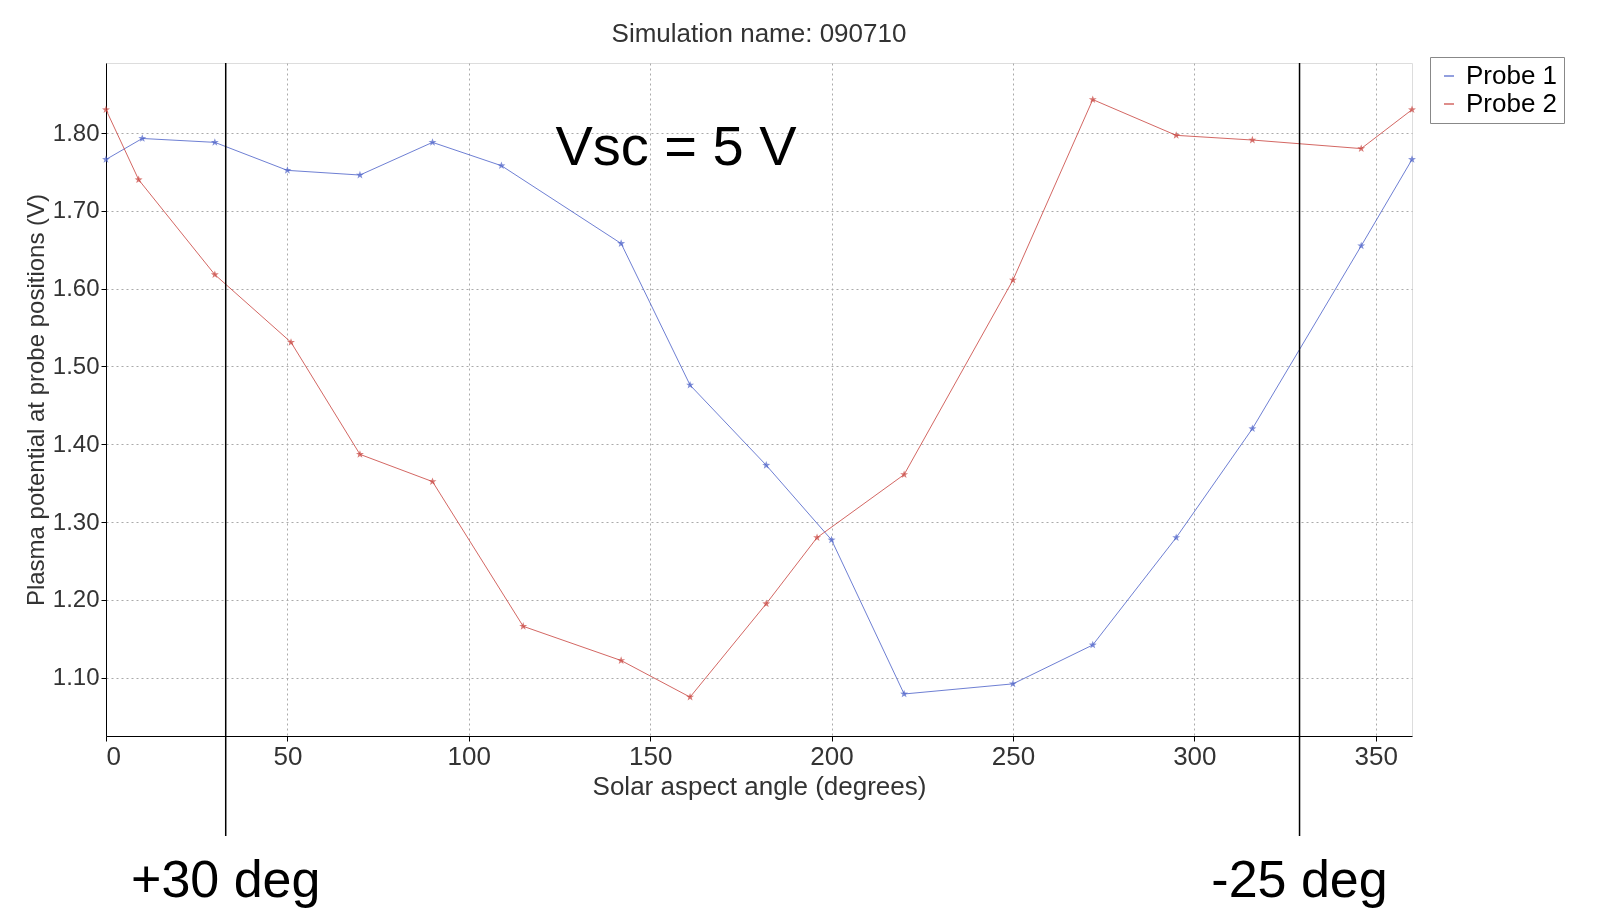 This screenshot has width=1600, height=915. Describe the element at coordinates (676, 145) in the screenshot. I see `annotation: Vsc = 5 V` at that location.